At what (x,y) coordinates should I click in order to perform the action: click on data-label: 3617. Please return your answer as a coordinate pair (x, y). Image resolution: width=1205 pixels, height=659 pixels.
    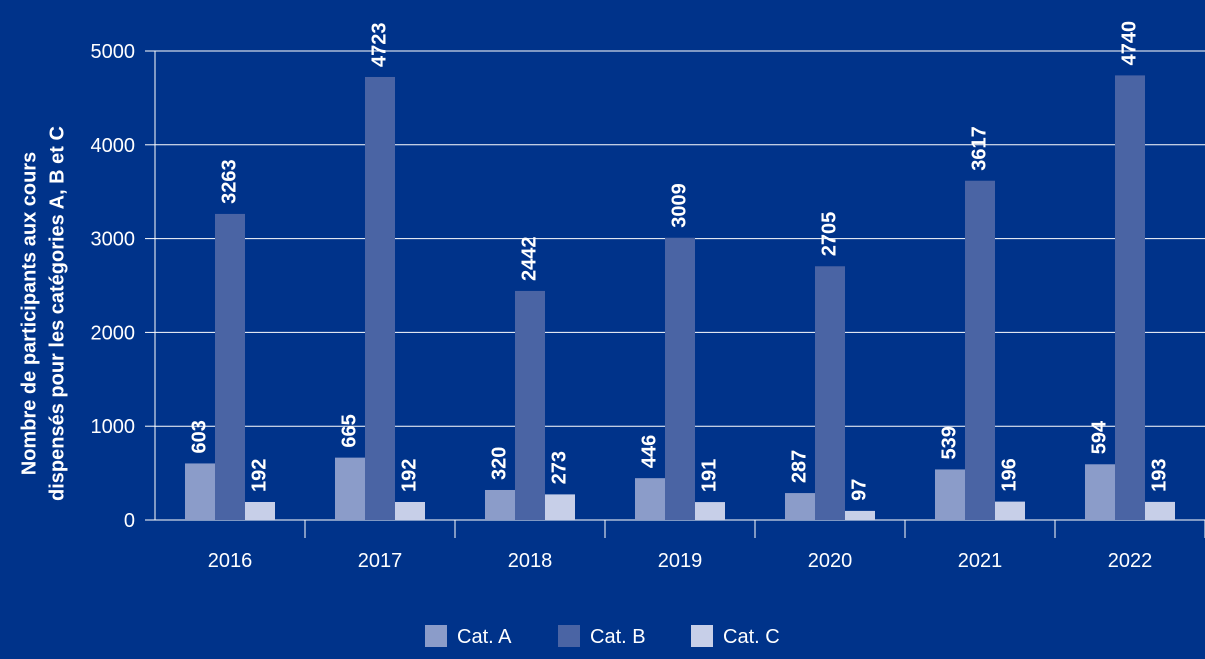
    Looking at the image, I should click on (979, 148).